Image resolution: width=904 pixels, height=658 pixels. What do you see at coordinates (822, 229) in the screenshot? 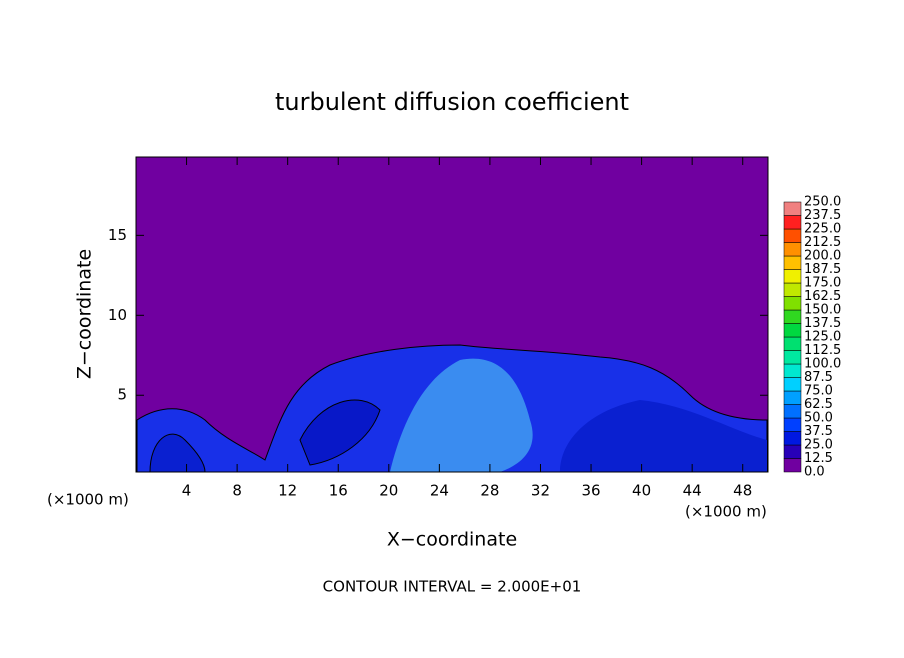
I see `colorbar-label: 225.0` at bounding box center [822, 229].